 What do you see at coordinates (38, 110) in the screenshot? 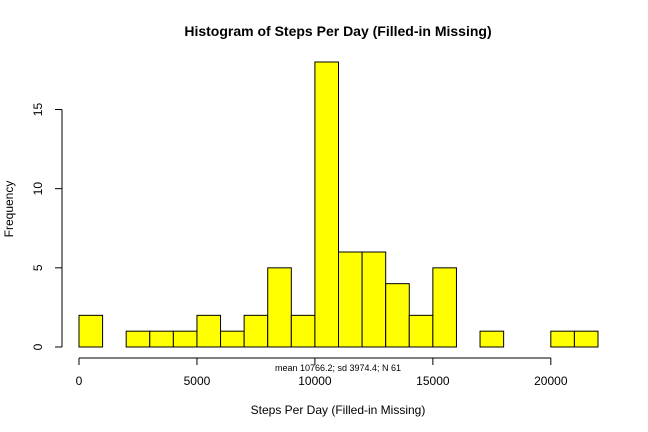
I see `y-tick-label: 15` at bounding box center [38, 110].